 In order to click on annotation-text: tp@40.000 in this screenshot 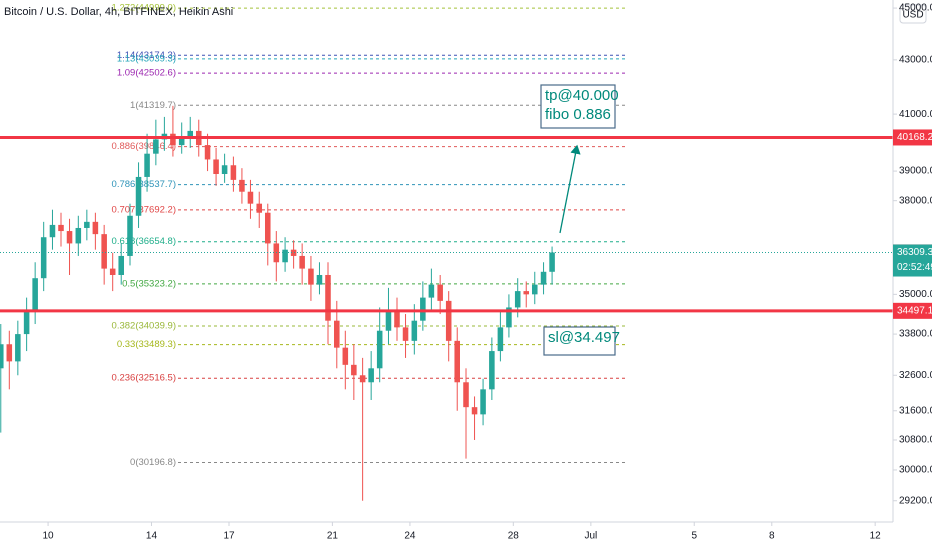, I will do `click(582, 95)`.